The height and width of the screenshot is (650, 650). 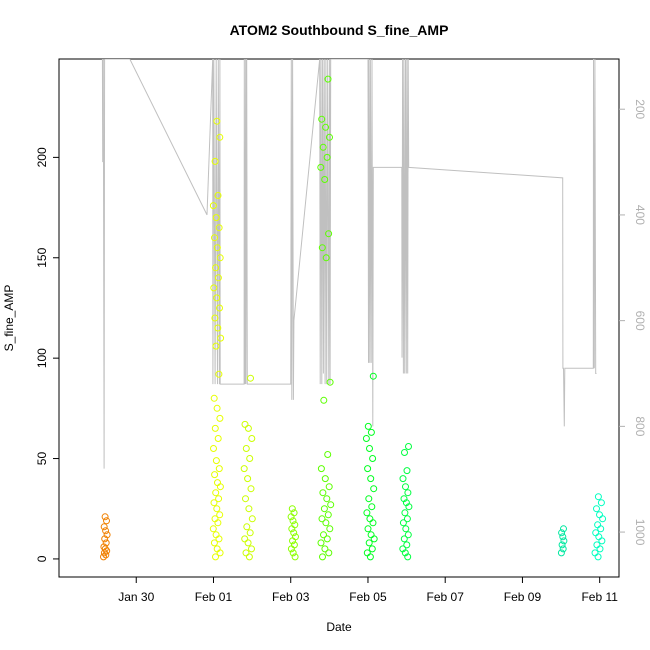 I want to click on x-tick-label: Feb 03, so click(x=291, y=597).